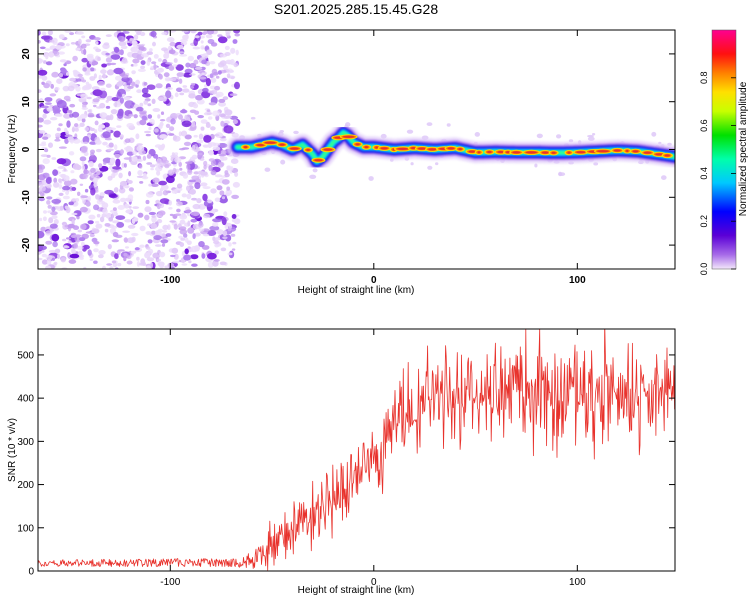 This screenshot has width=750, height=600. I want to click on y-tick-label: 0, so click(31, 572).